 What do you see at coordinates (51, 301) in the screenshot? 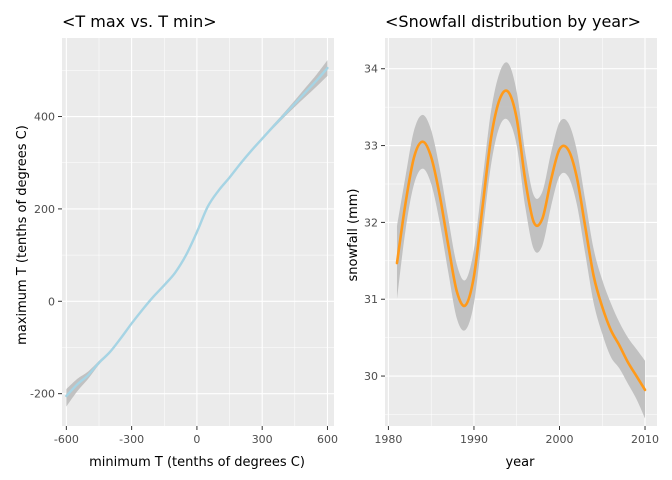
I see `y-tick-label: 0` at bounding box center [51, 301].